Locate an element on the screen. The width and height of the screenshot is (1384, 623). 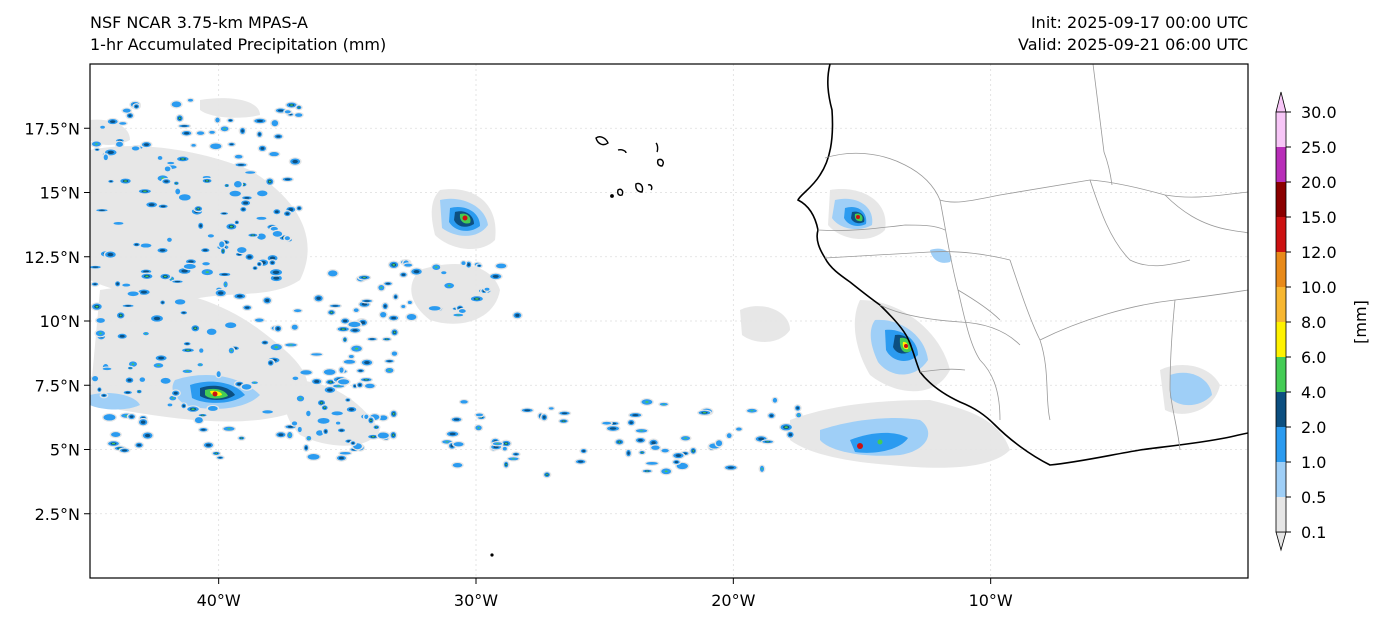
lon-tick-label: 40°W is located at coordinates (219, 600).